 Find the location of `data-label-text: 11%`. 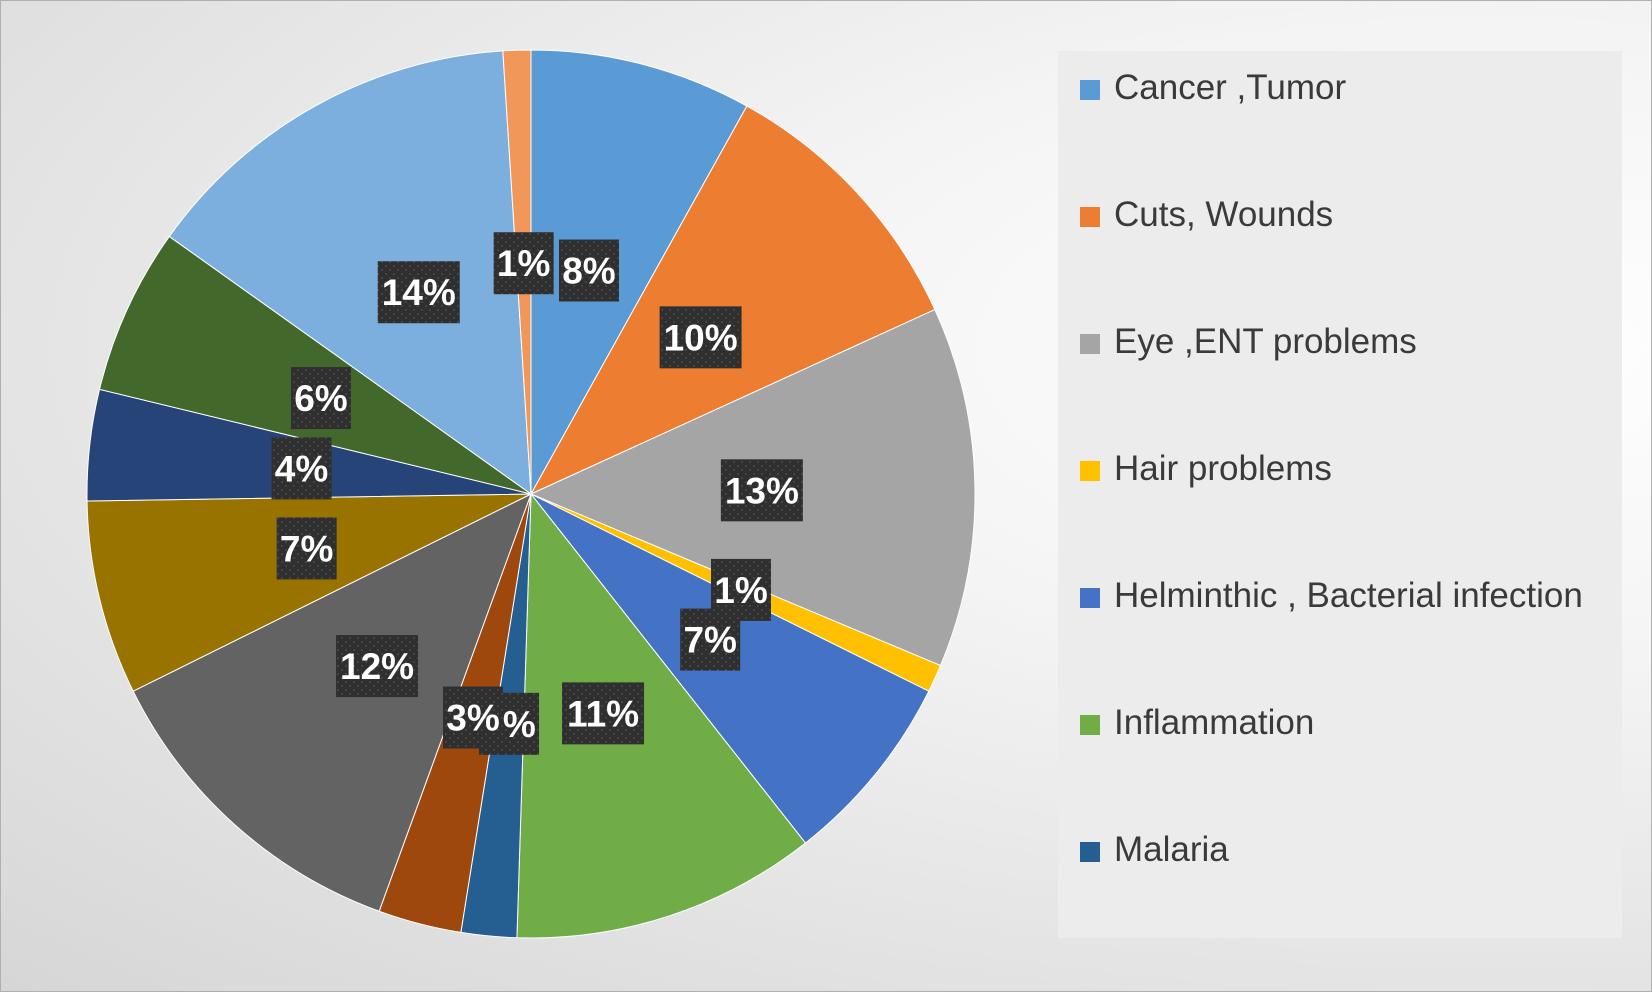

data-label-text: 11% is located at coordinates (603, 713).